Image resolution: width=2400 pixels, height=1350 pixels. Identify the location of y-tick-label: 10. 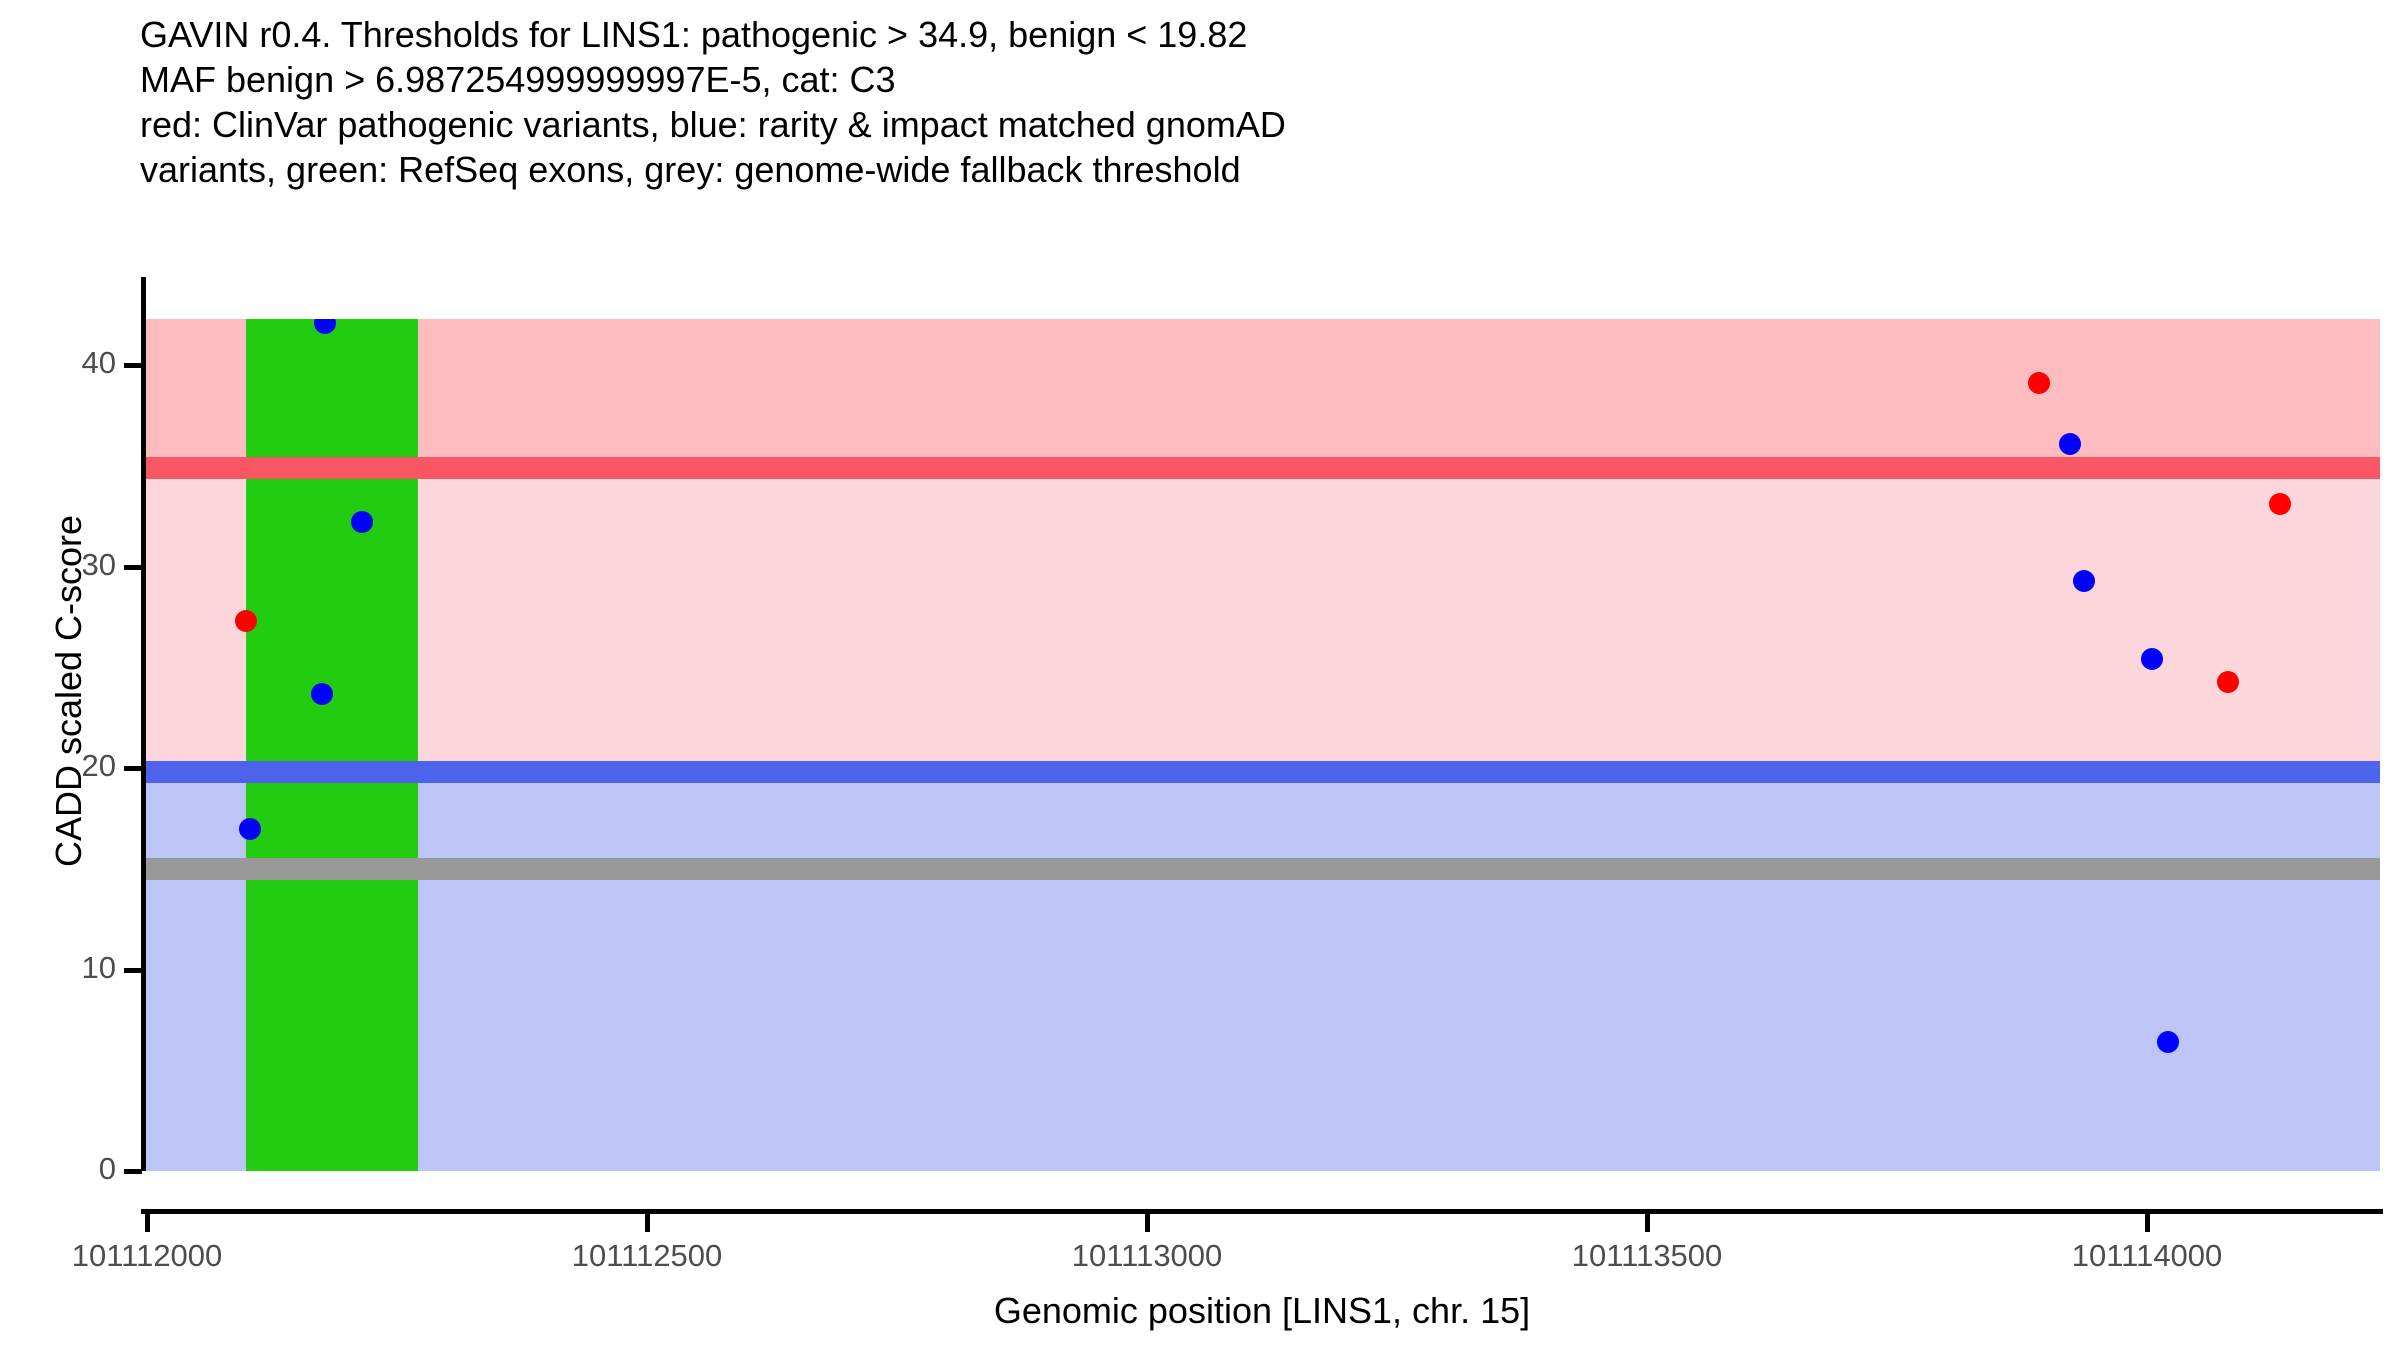
(98, 967).